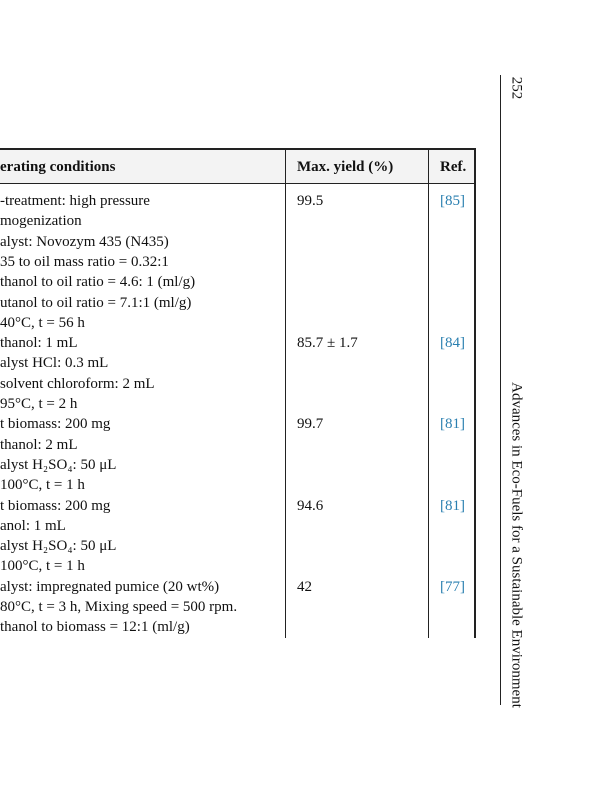 Image resolution: width=599 pixels, height=800 pixels. I want to click on yield-cell: 42, so click(304, 586).